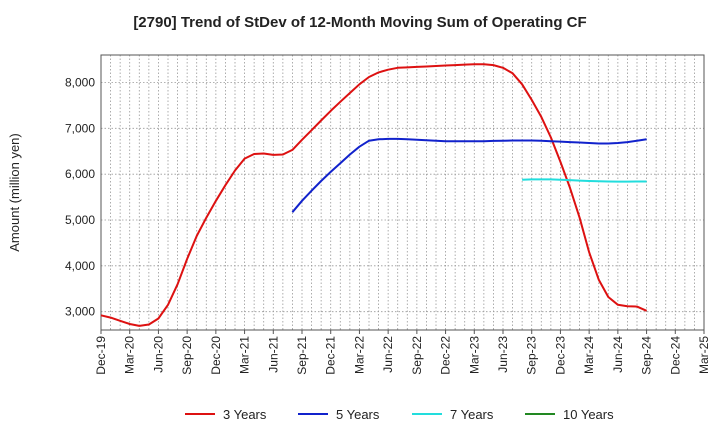 Image resolution: width=720 pixels, height=440 pixels. What do you see at coordinates (584, 180) in the screenshot?
I see `series-line-7-years` at bounding box center [584, 180].